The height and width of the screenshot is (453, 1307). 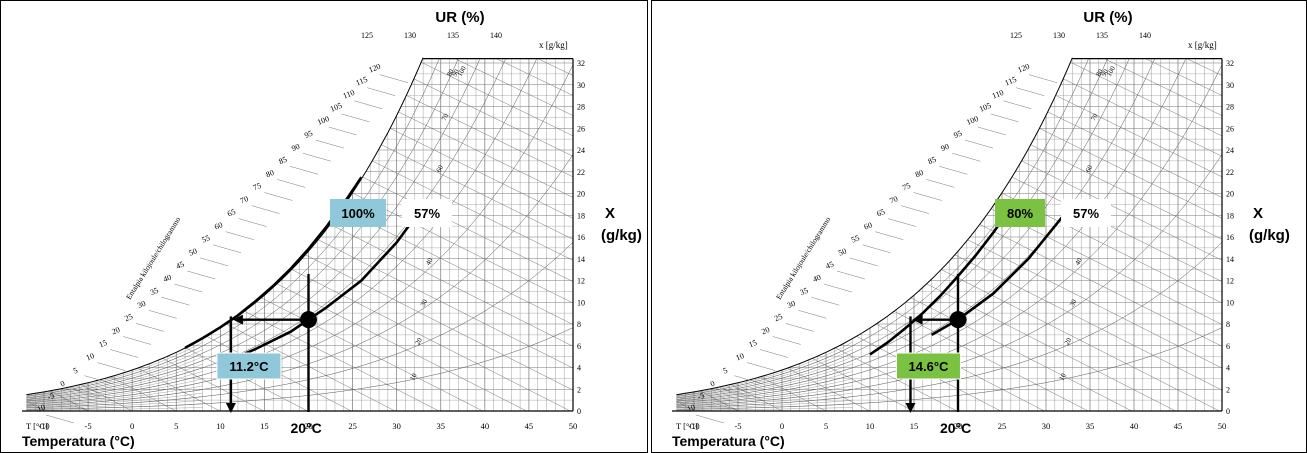 I want to click on cooling-arrowhead, so click(x=917, y=319).